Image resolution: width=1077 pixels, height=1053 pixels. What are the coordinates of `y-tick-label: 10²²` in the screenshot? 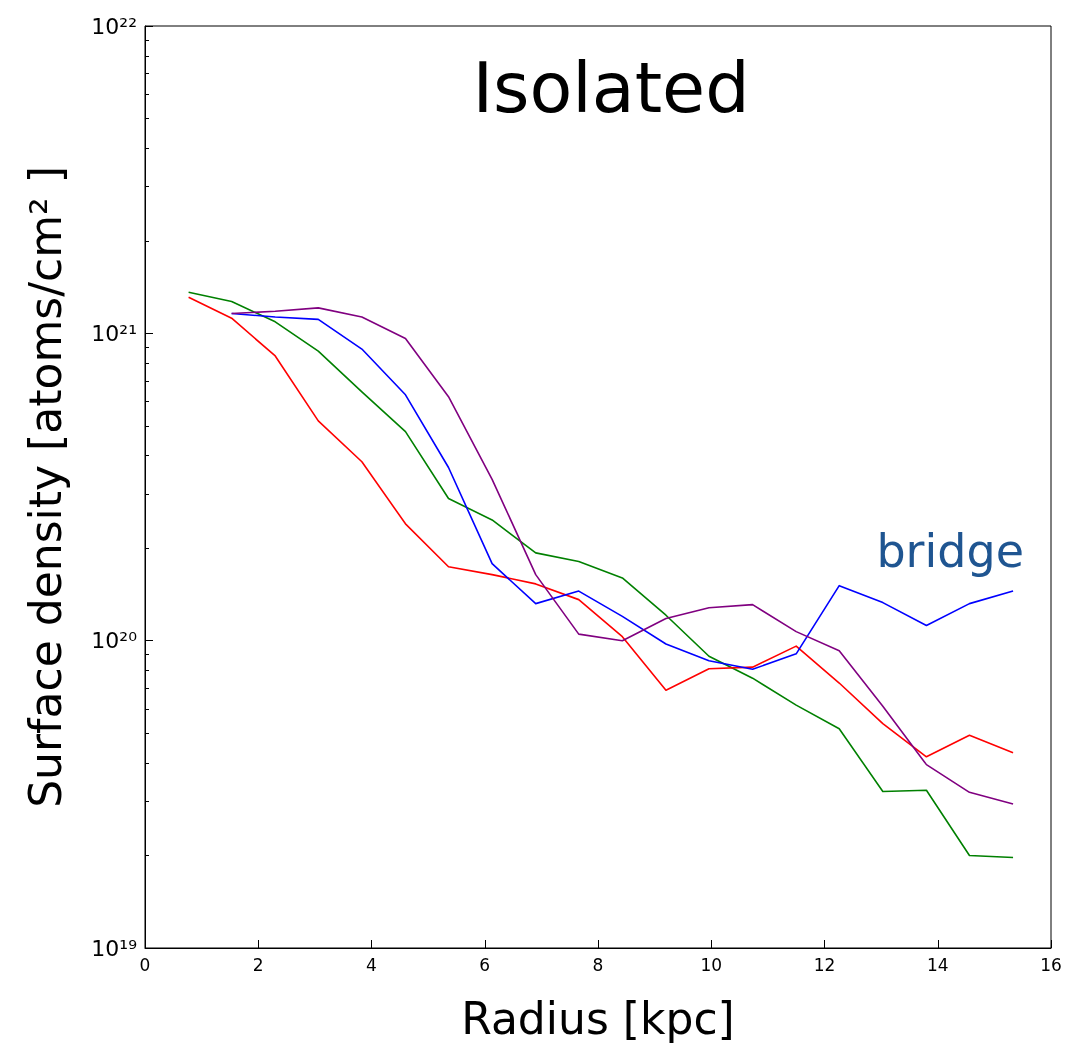 It's located at (114, 26).